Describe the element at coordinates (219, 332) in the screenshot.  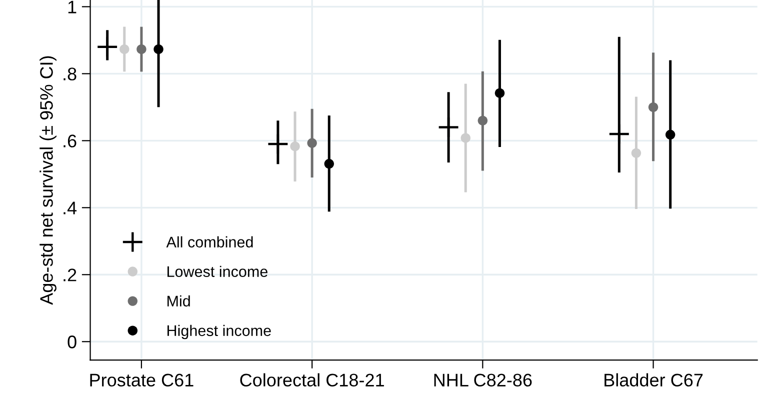
I see `legend-label: Highest income` at that location.